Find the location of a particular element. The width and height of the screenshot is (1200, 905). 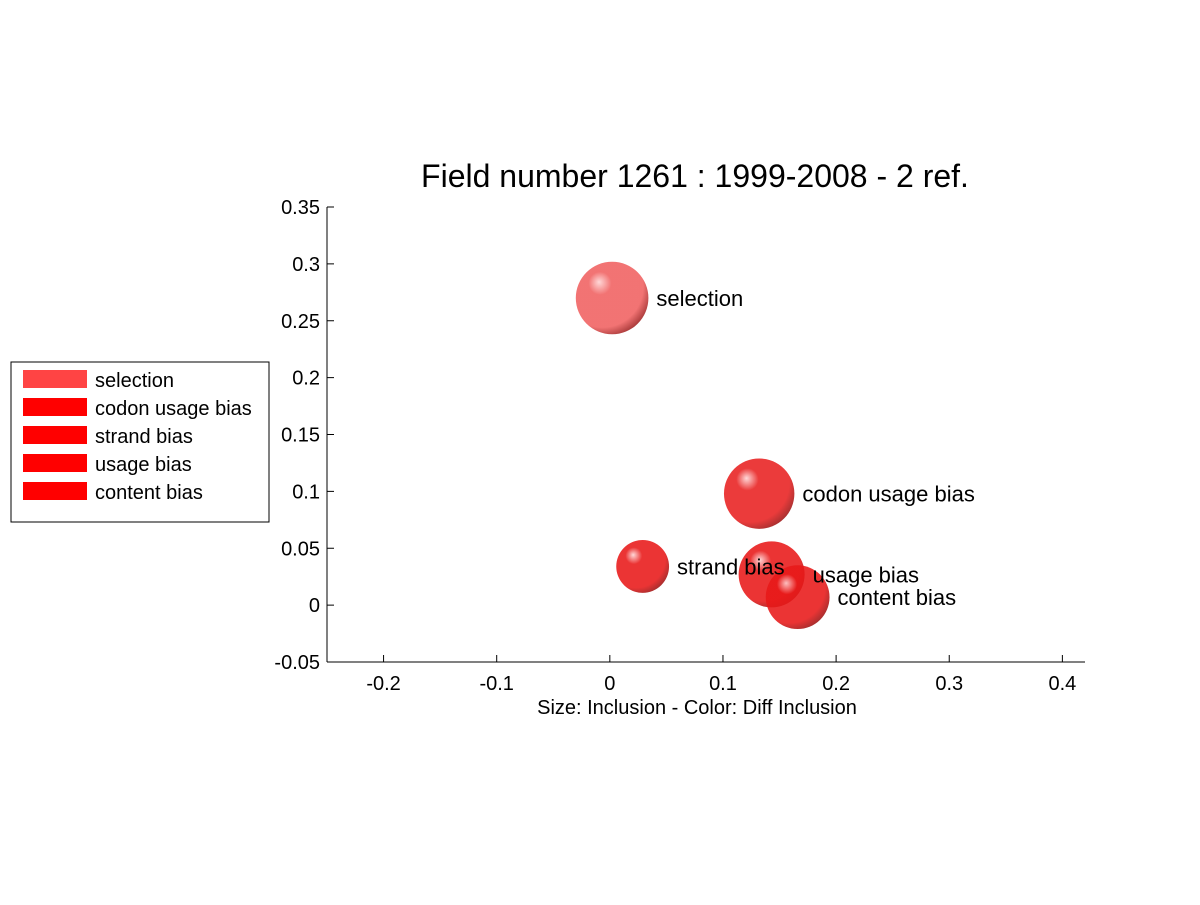

x-tick-label: -0.2 is located at coordinates (383, 684).